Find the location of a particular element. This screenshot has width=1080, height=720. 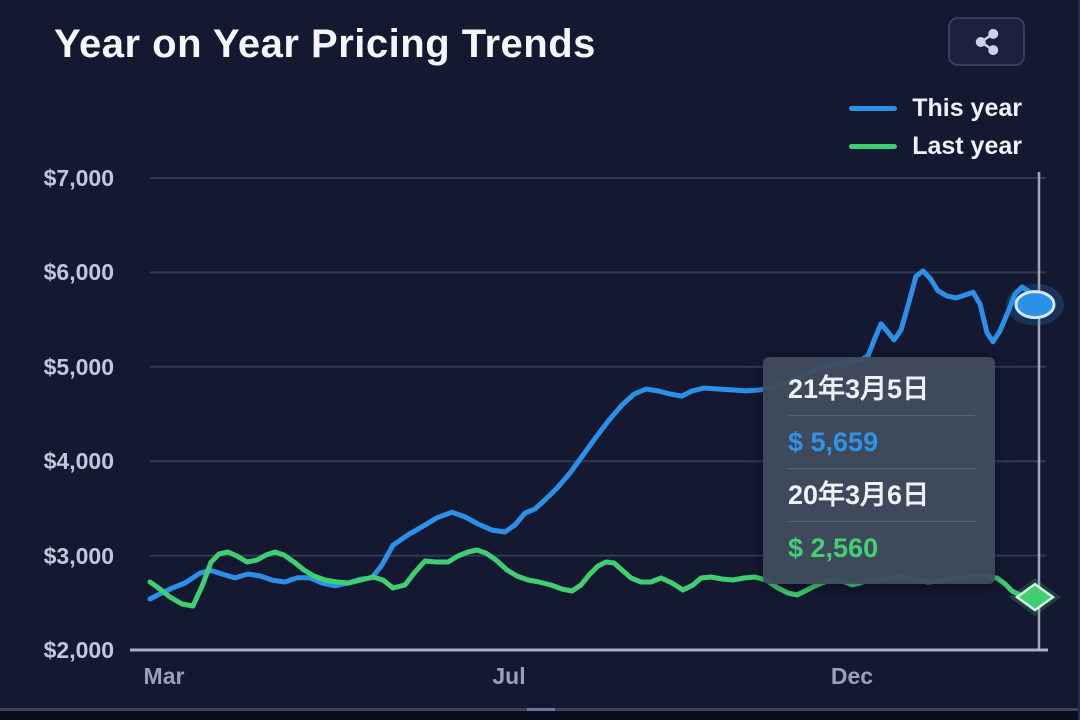

legend: This year Last year is located at coordinates (935, 127).